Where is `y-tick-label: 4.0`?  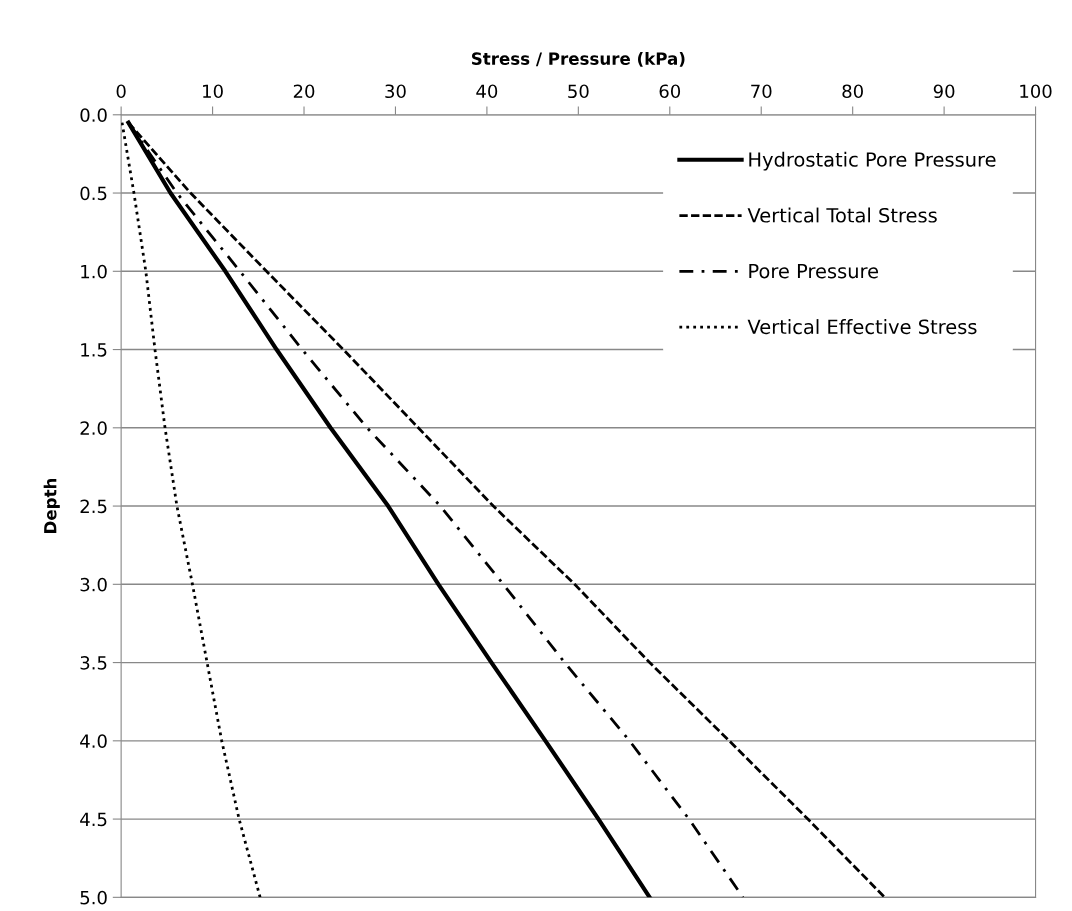 y-tick-label: 4.0 is located at coordinates (93, 741).